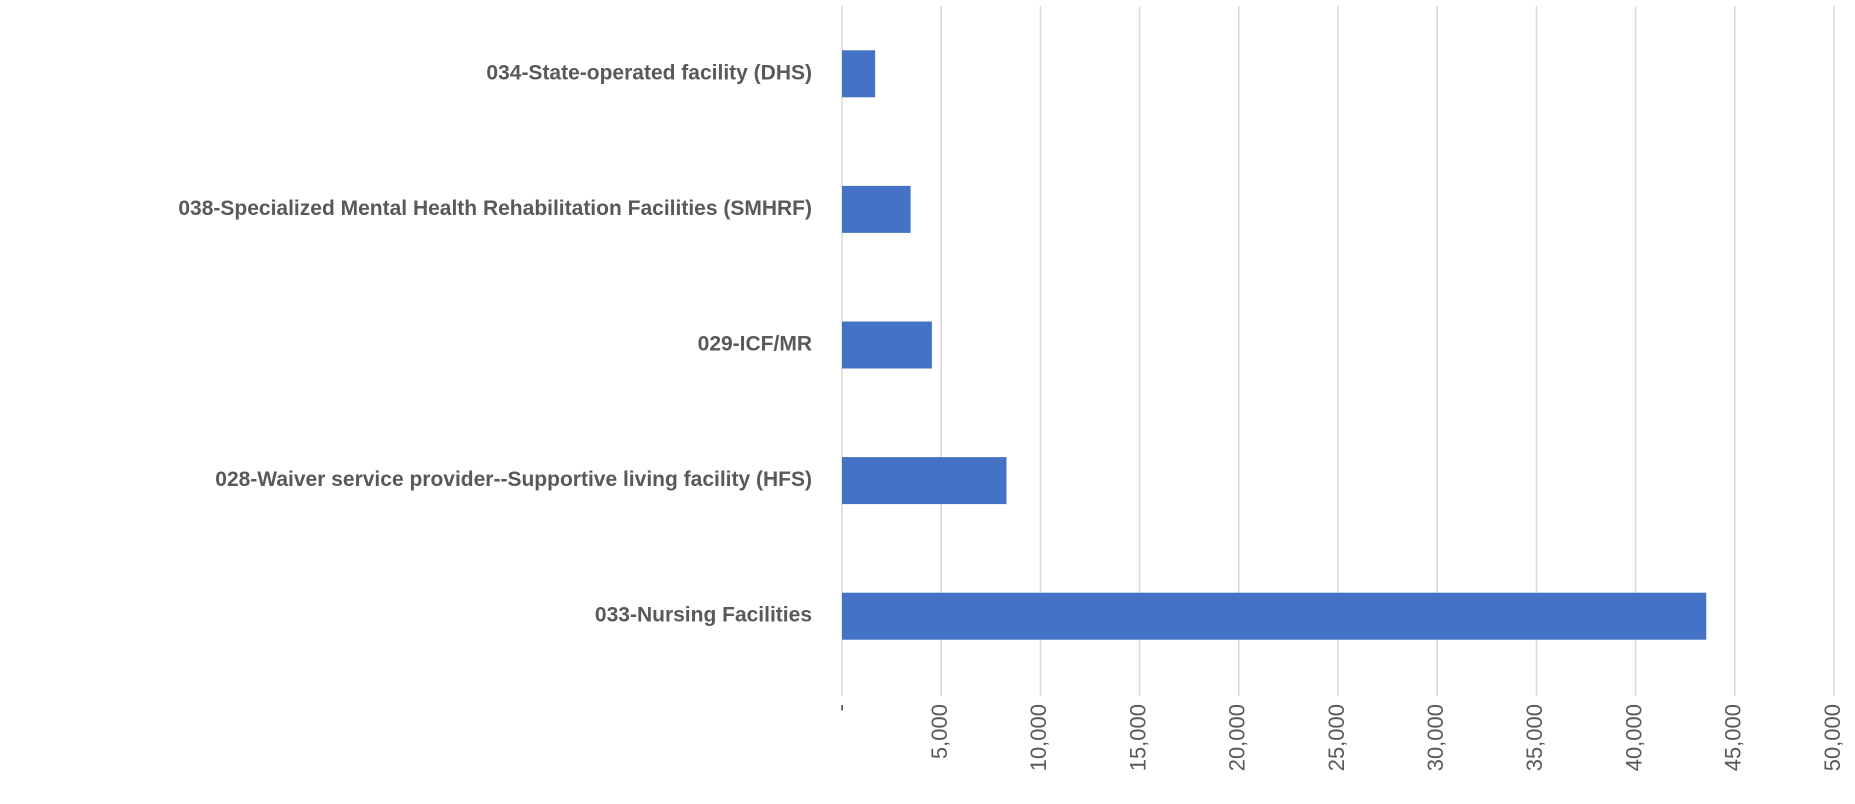 This screenshot has height=804, width=1855. I want to click on x-tick-label: 15,000, so click(1137, 737).